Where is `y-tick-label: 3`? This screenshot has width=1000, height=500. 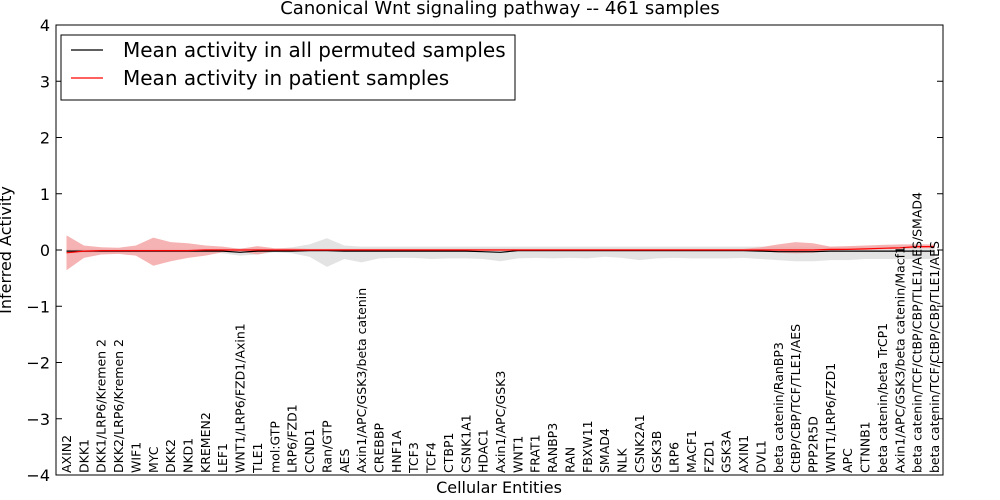 y-tick-label: 3 is located at coordinates (45, 81).